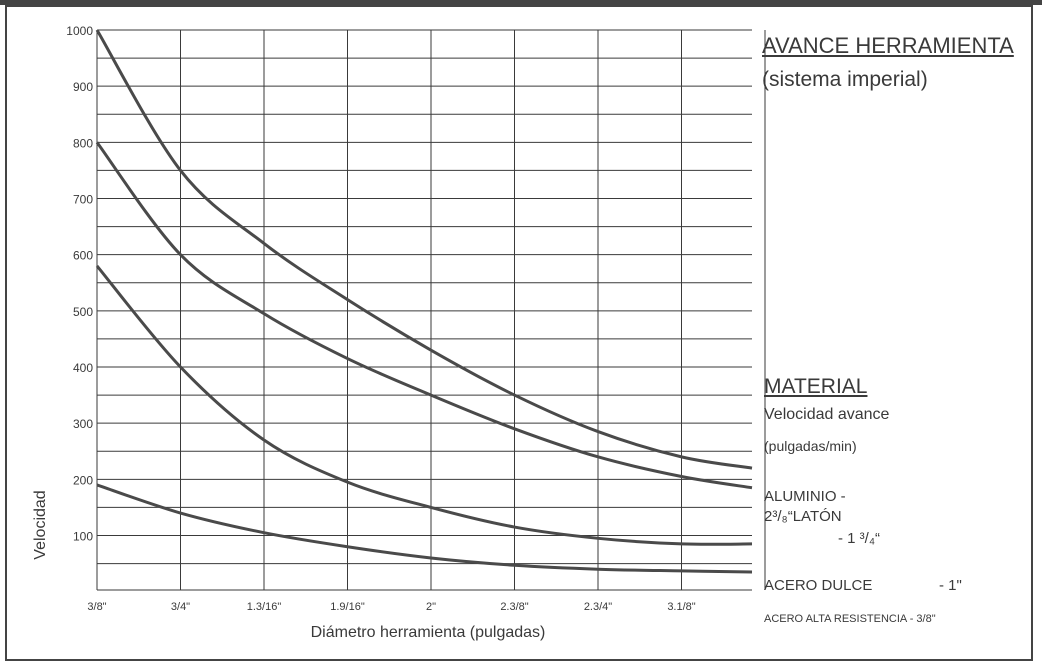  Describe the element at coordinates (850, 619) in the screenshot. I see `legend-entry-acero-alta: ACERO ALTA RESISTENCIA - 3/8"` at that location.